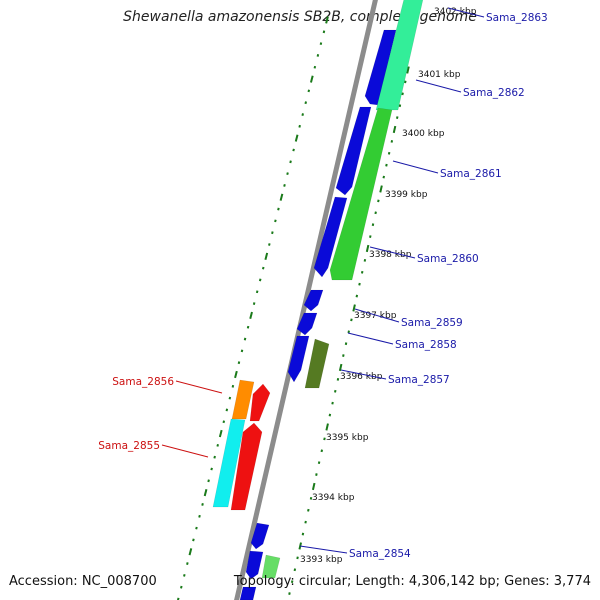 The width and height of the screenshot is (600, 600). Describe the element at coordinates (399, 55) in the screenshot. I see `gene-sama-2863-teal-feature` at that location.